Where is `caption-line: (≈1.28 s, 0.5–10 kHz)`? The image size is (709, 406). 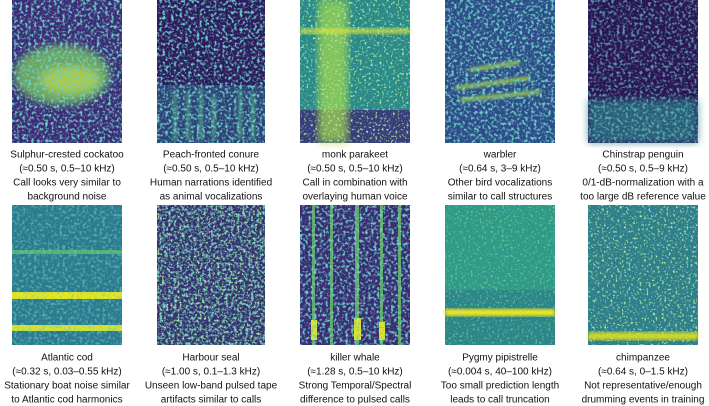
caption-line: (≈1.28 s, 0.5–10 kHz) is located at coordinates (355, 372).